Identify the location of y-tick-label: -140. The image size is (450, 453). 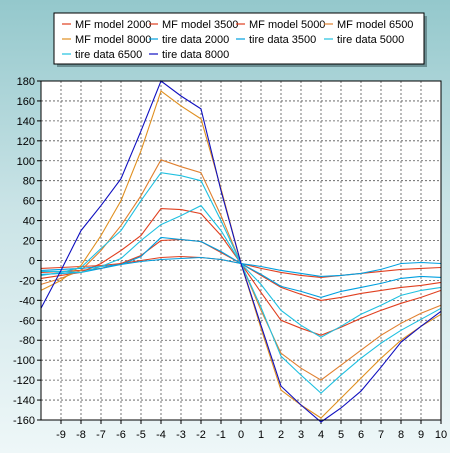
(24, 401).